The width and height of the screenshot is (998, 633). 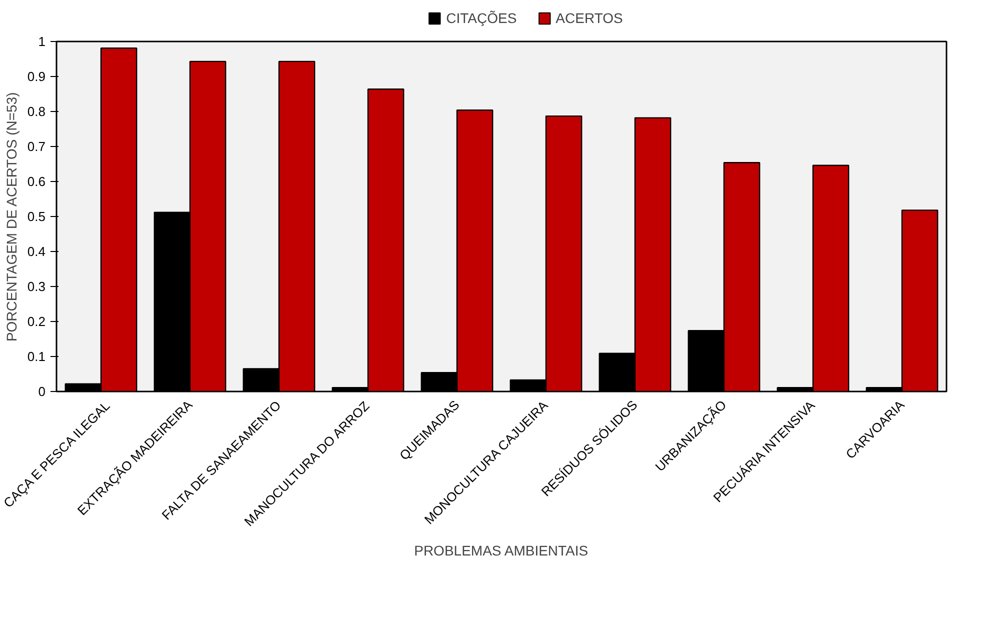 I want to click on y-tick-label: 0.7, so click(x=36, y=146).